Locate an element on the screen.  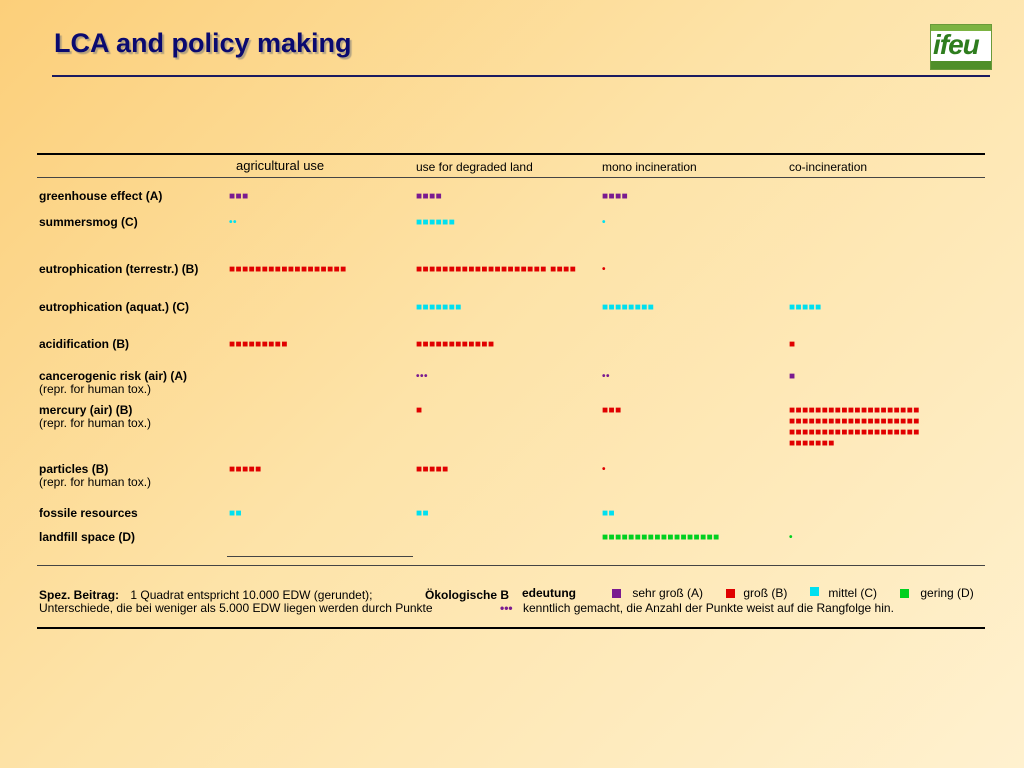
row-label-text: mercury (air) (B) is located at coordinates (86, 410).